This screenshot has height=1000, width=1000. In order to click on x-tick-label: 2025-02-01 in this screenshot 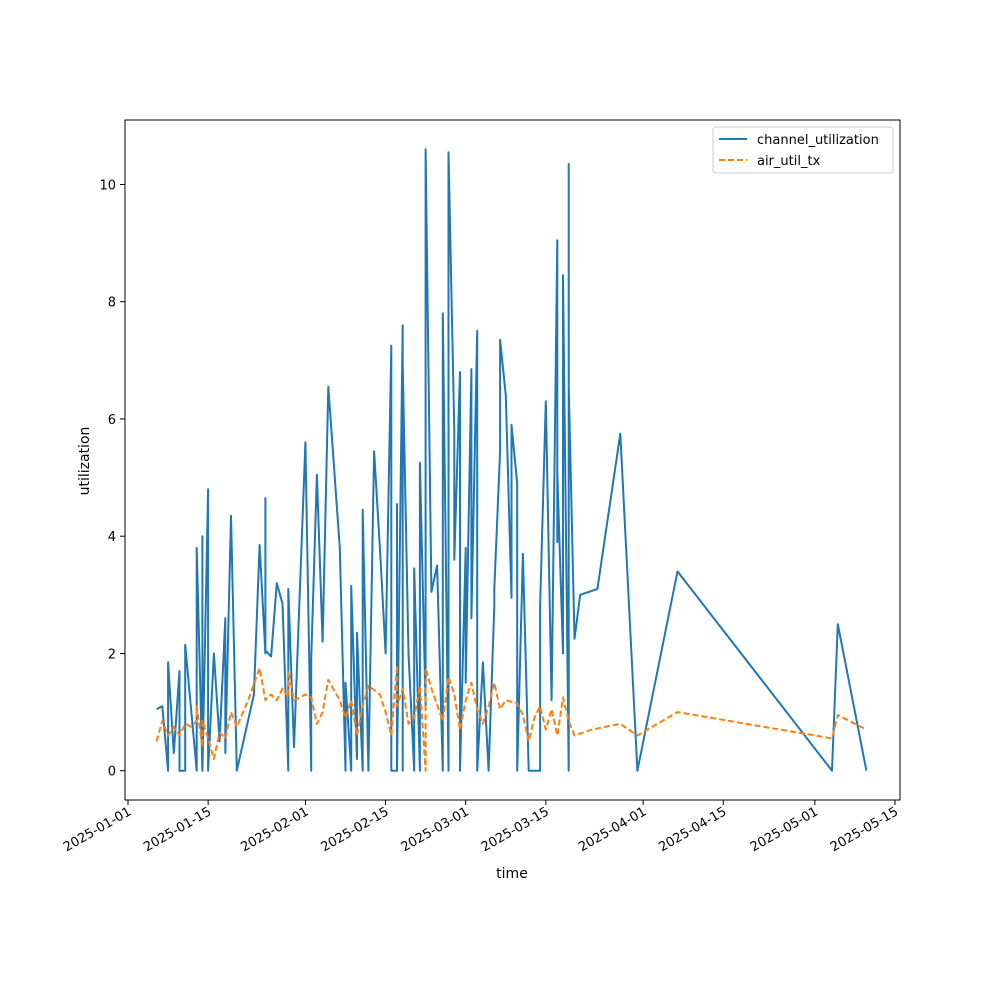, I will do `click(275, 829)`.